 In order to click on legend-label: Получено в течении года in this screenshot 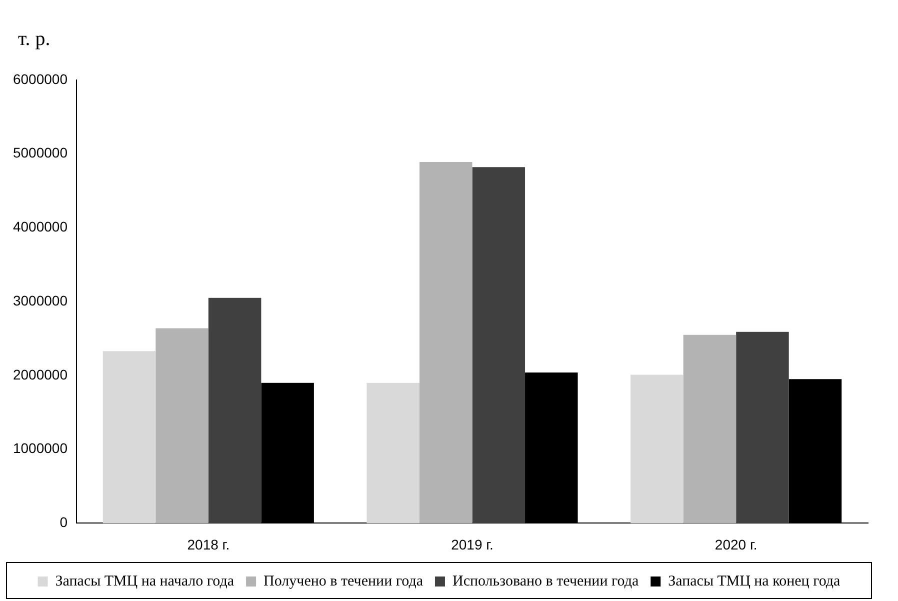, I will do `click(344, 581)`.